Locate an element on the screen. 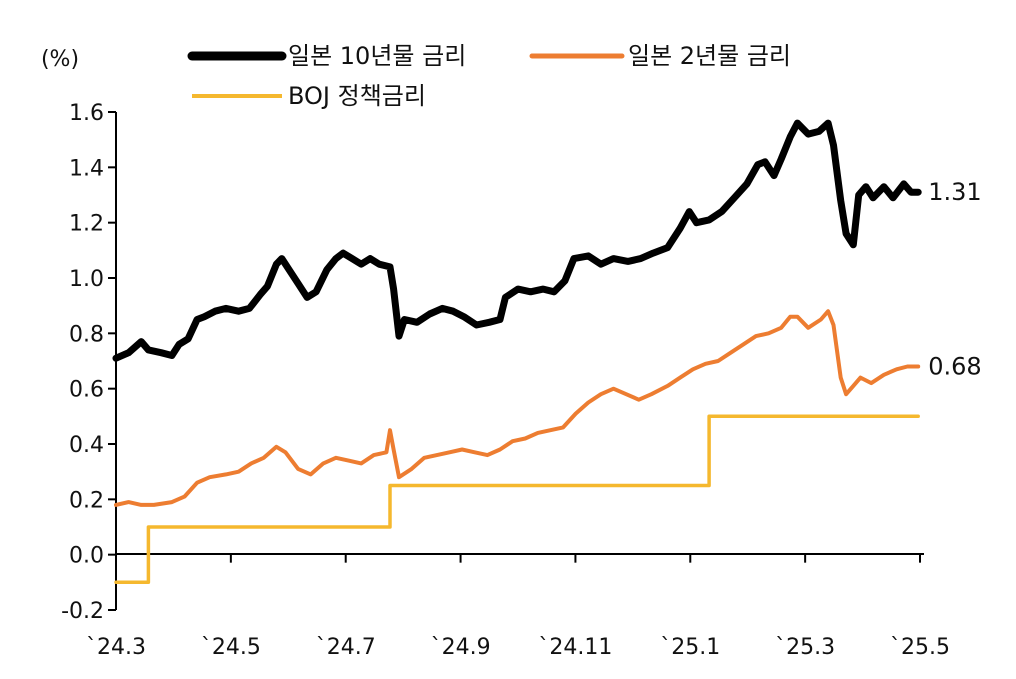 The width and height of the screenshot is (1016, 679). y-tick-label: 1.2 is located at coordinates (86, 224).